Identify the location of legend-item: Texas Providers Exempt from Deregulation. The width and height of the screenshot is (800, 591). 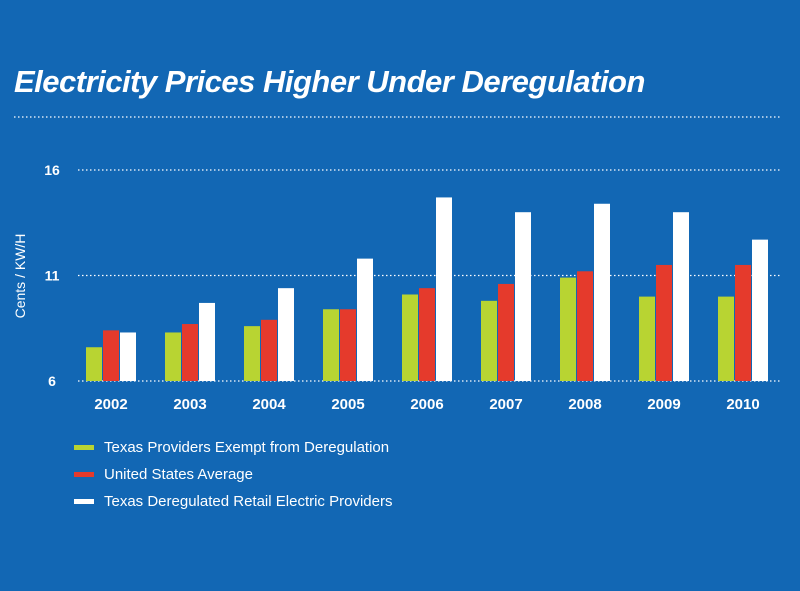
(233, 447).